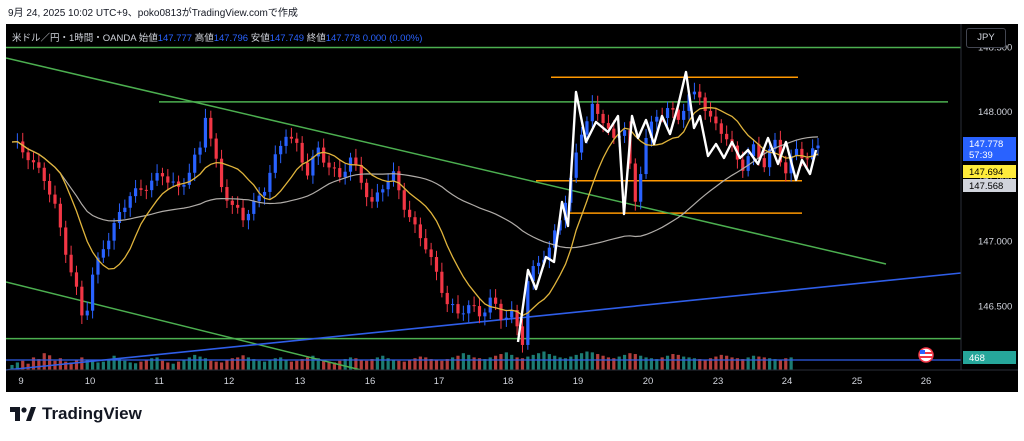 This screenshot has width=1024, height=441. I want to click on time-tick-label: 23, so click(718, 381).